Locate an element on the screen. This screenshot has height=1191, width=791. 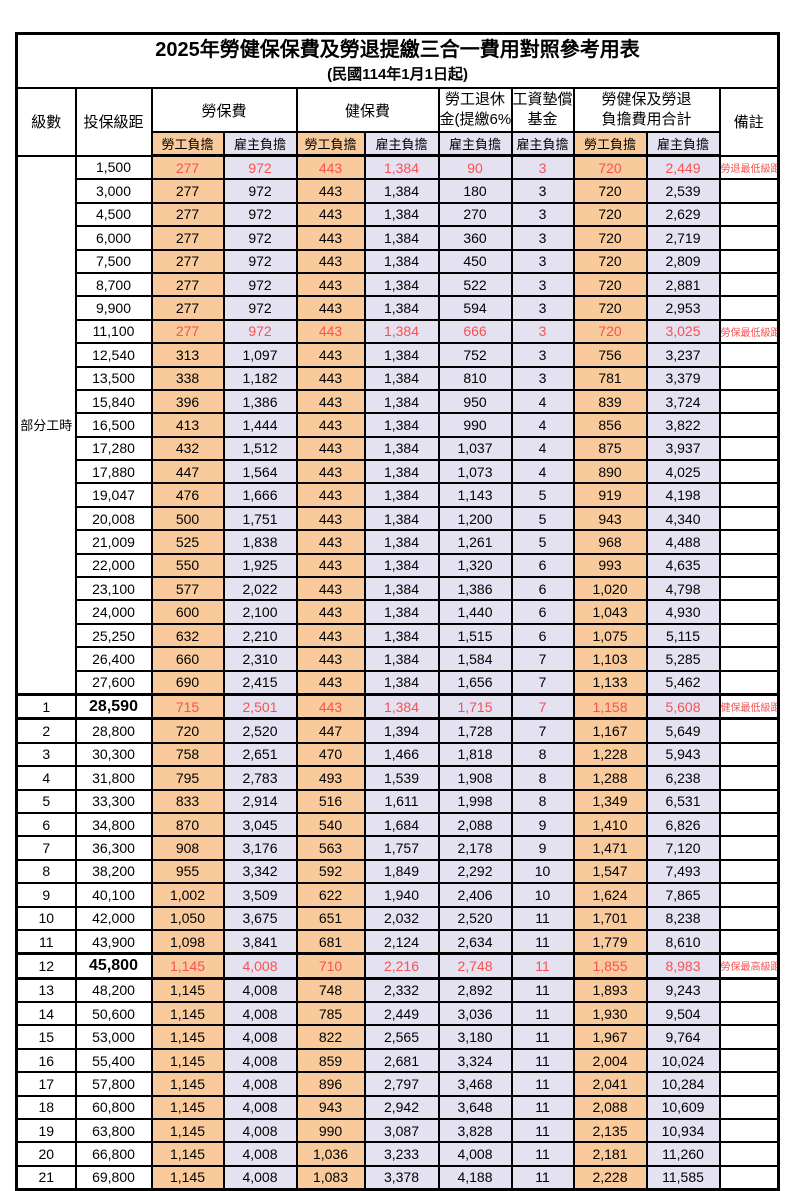
table-row: 23,100 577 2,022 443 1,384 1,386 6 1,020 4,798 is located at coordinates (398, 589).